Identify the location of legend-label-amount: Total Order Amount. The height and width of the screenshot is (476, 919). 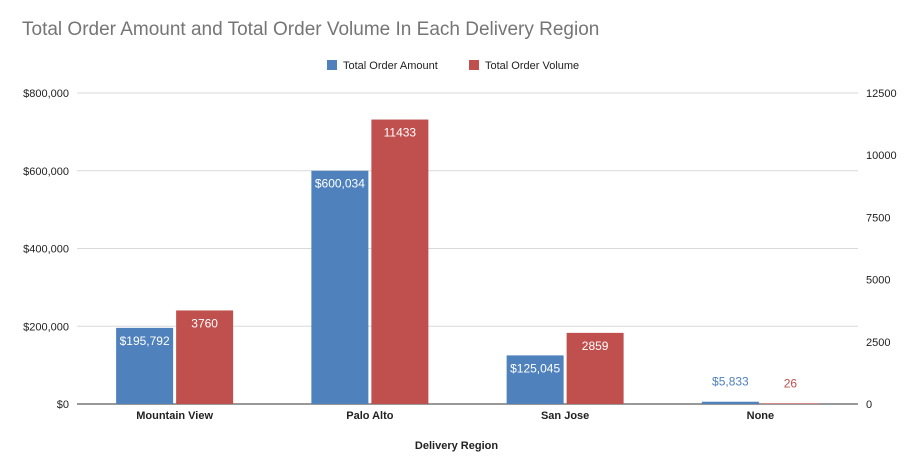
(390, 66).